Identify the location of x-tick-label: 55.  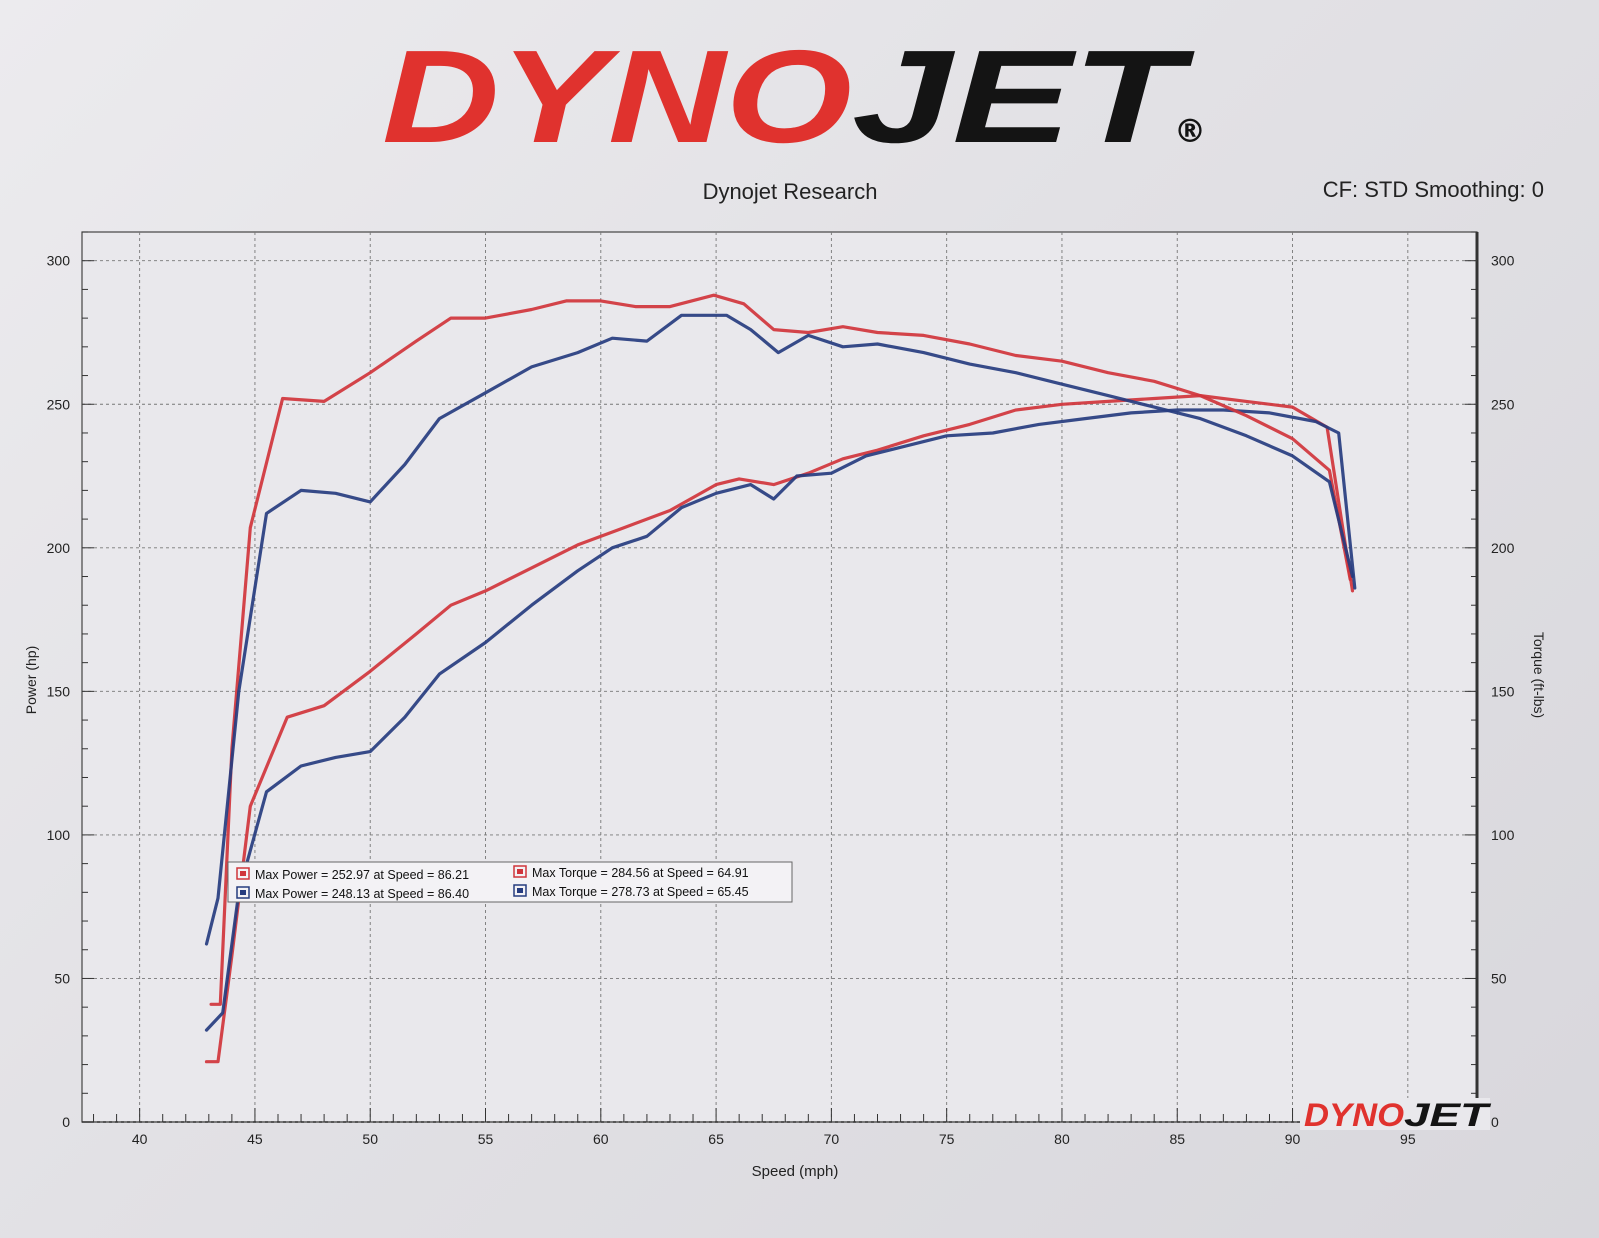
(486, 1139).